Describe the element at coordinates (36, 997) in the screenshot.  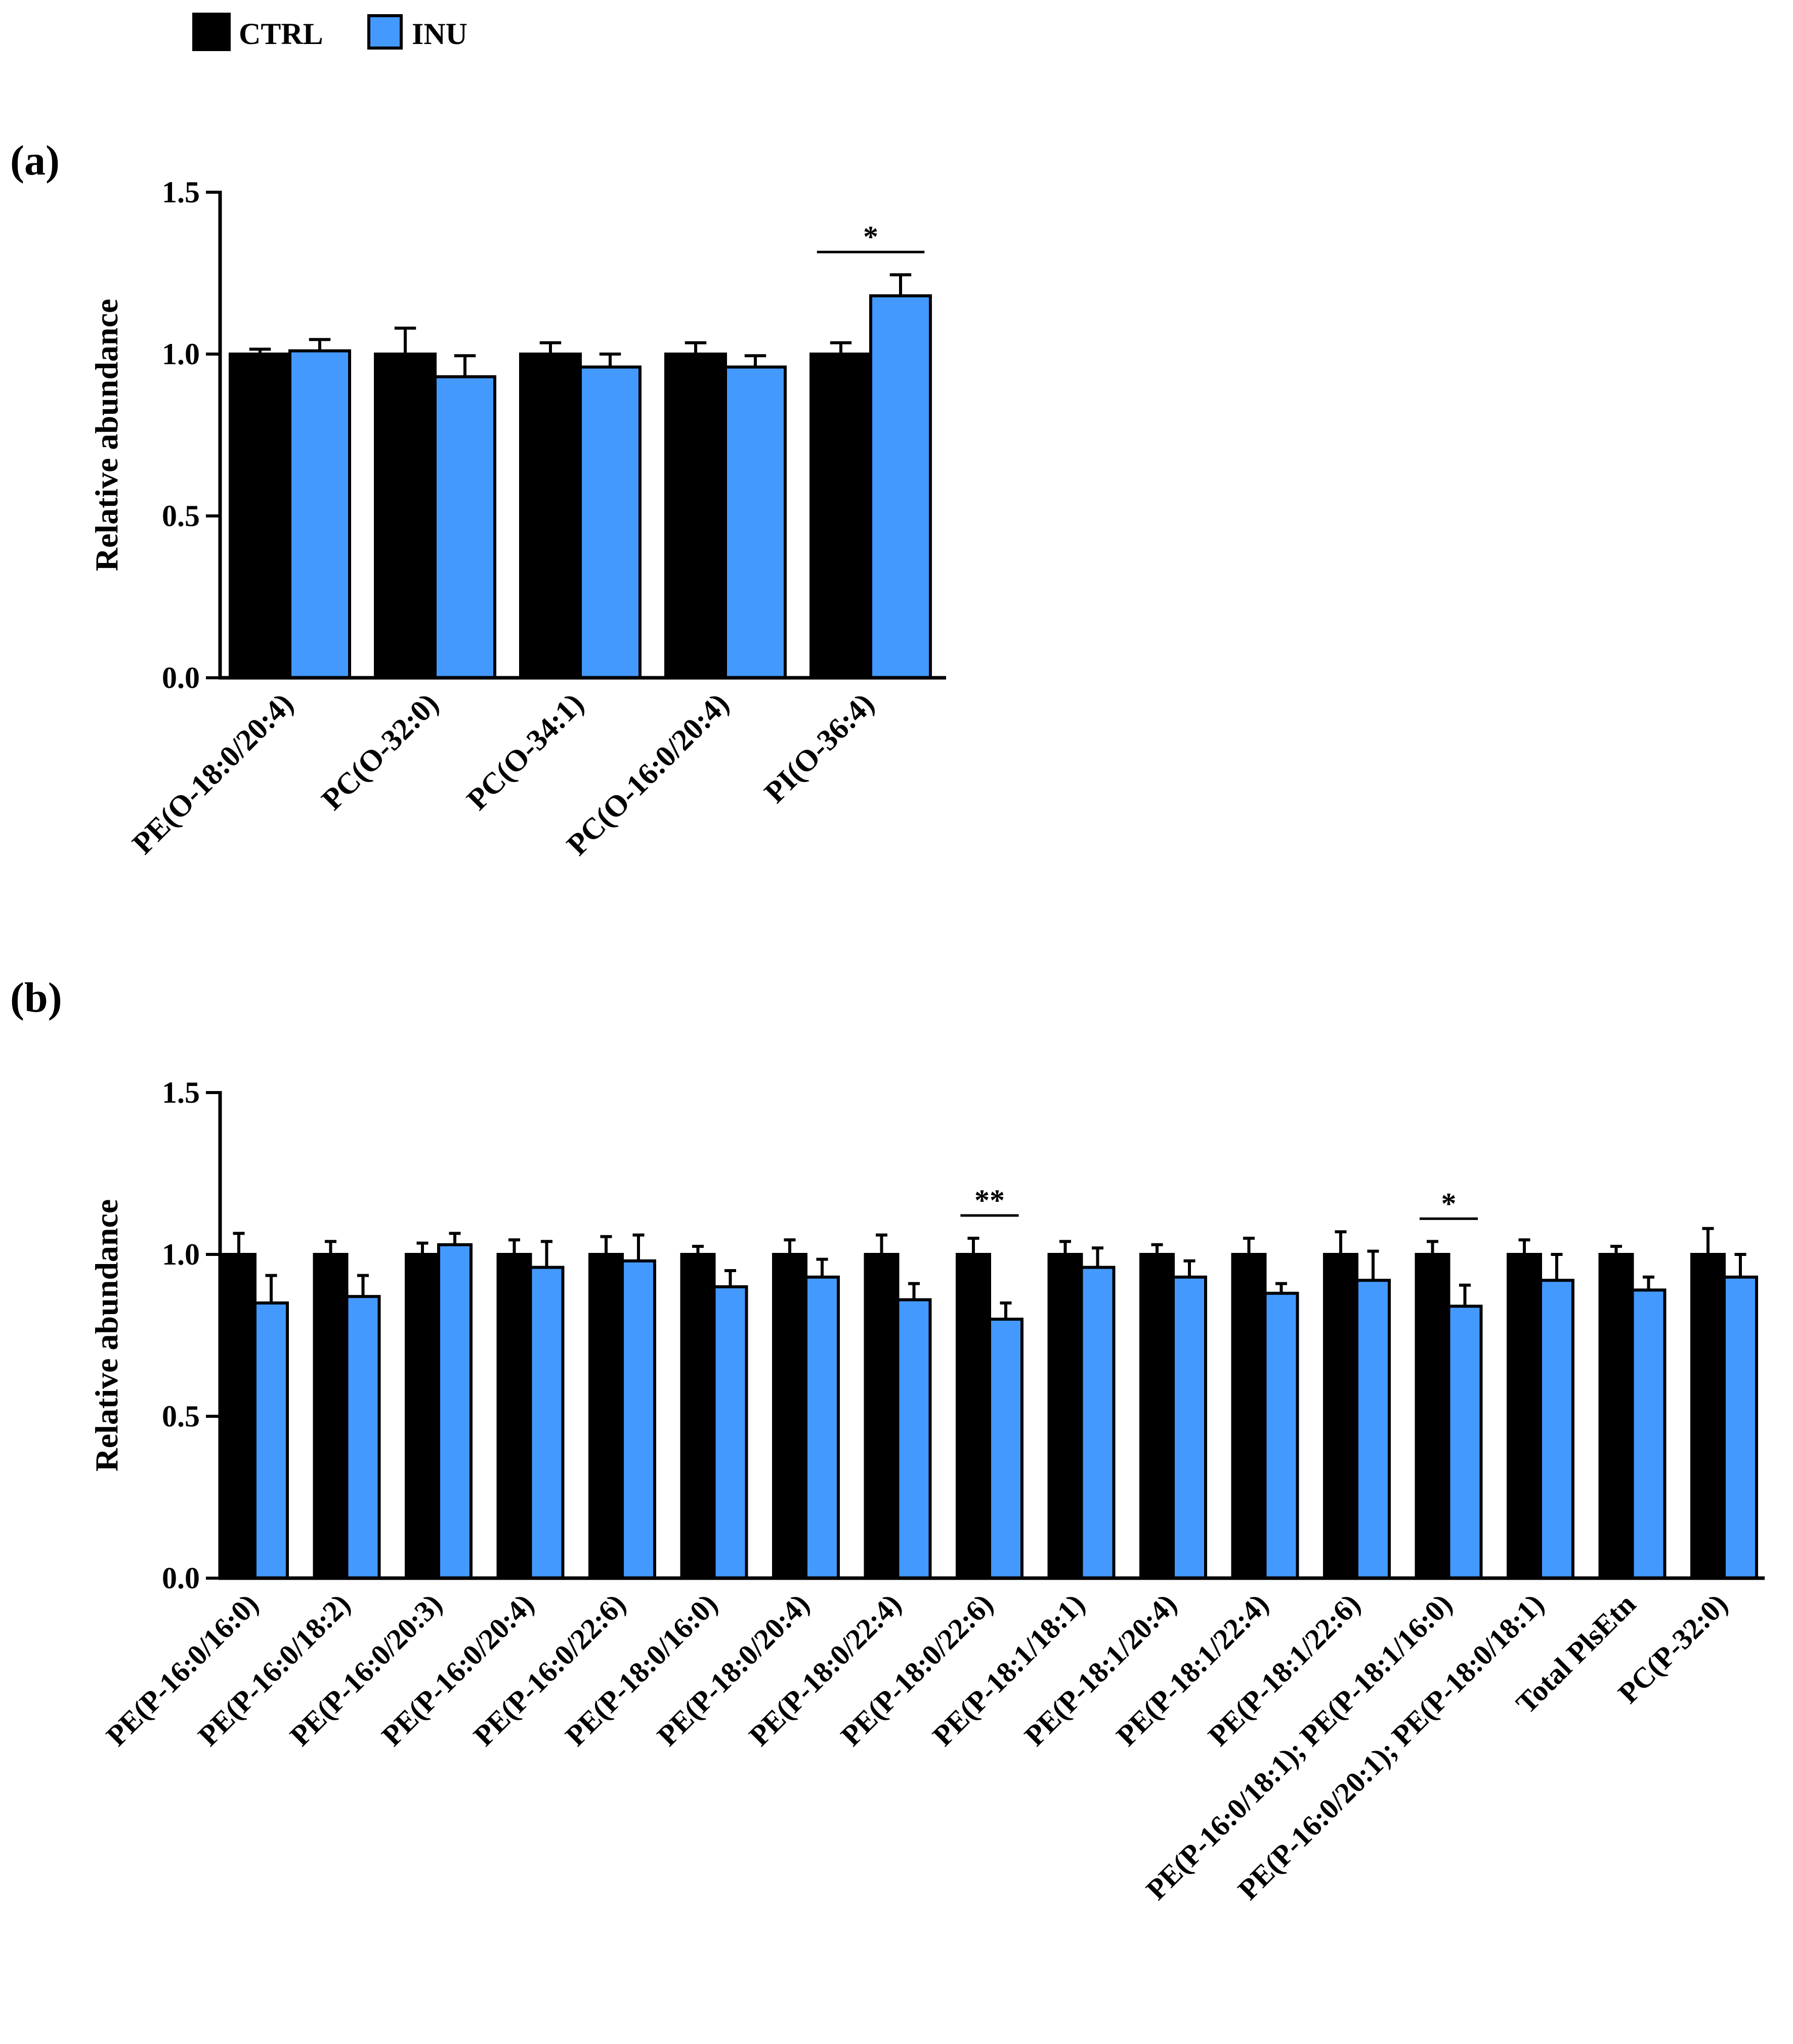
I see `panel-b-label: (b)` at that location.